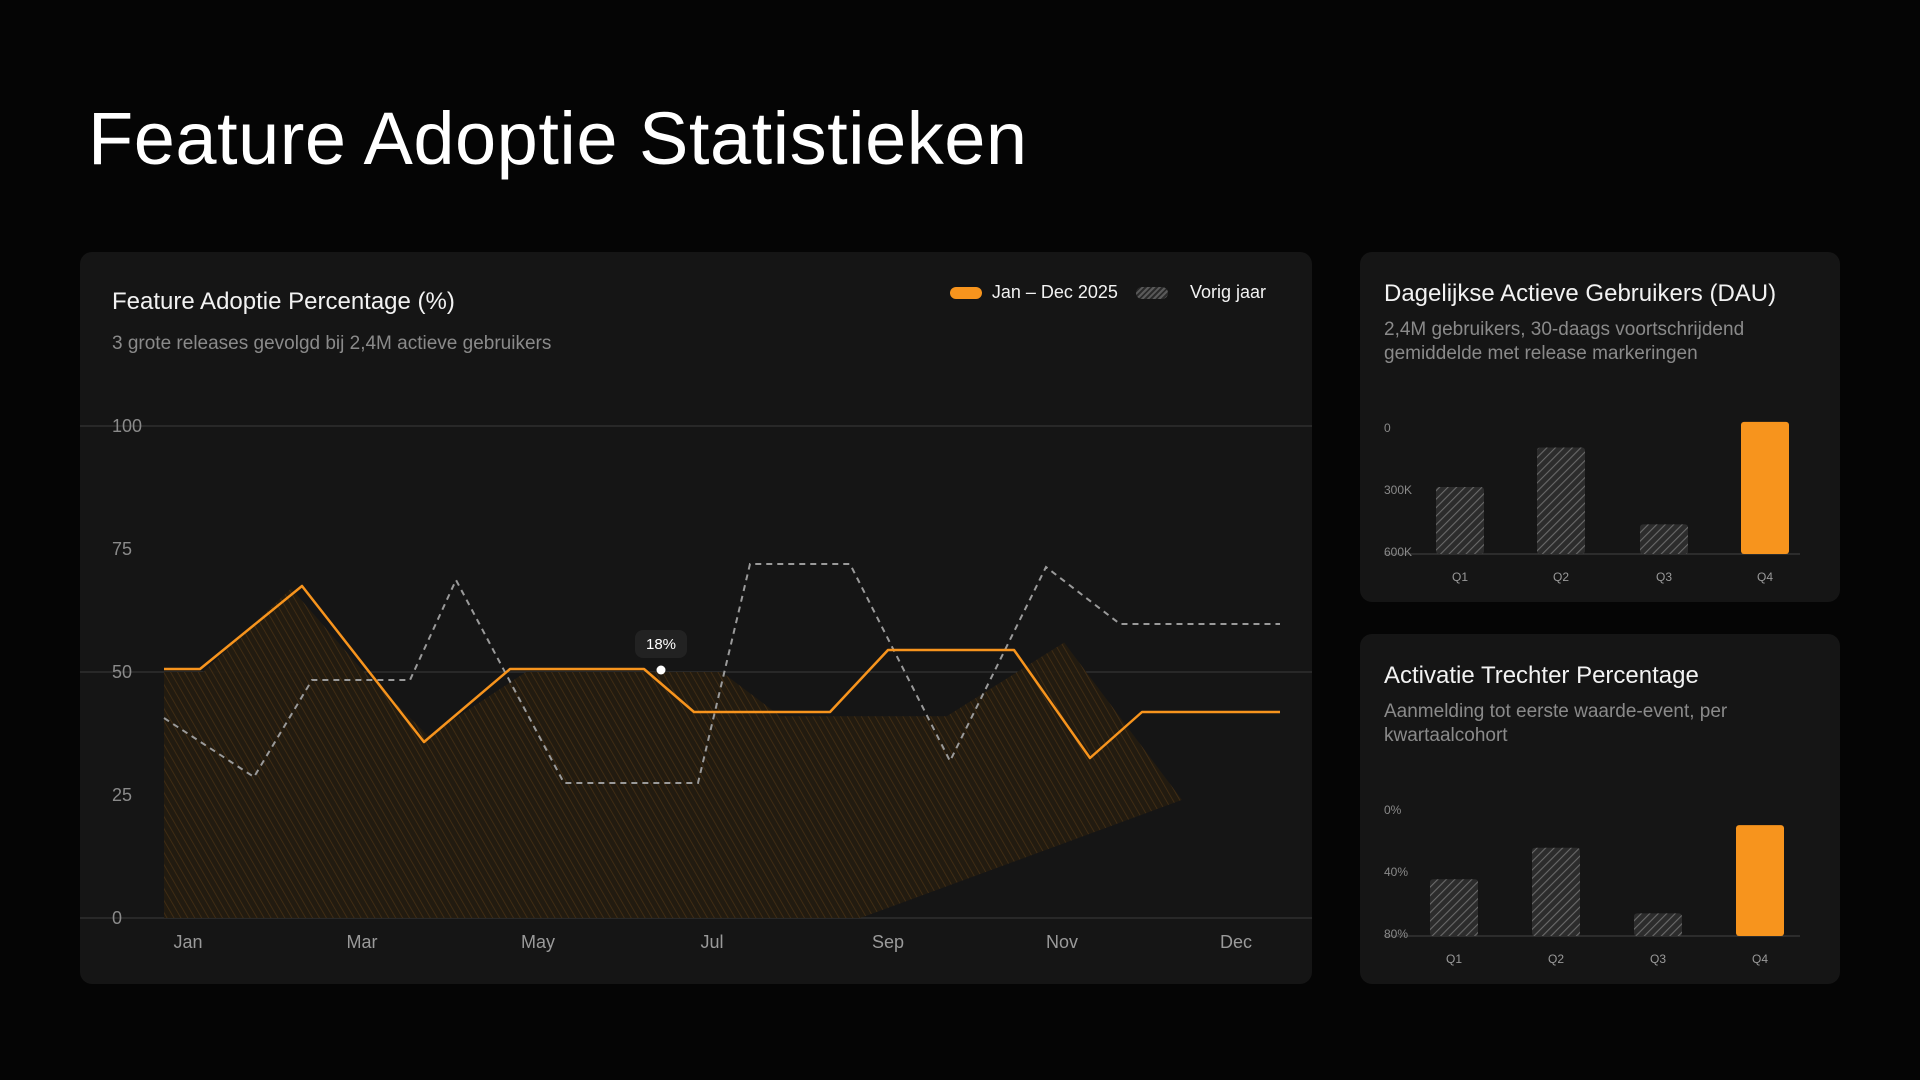  I want to click on bar-y-tick-label: 600K, so click(1398, 552).